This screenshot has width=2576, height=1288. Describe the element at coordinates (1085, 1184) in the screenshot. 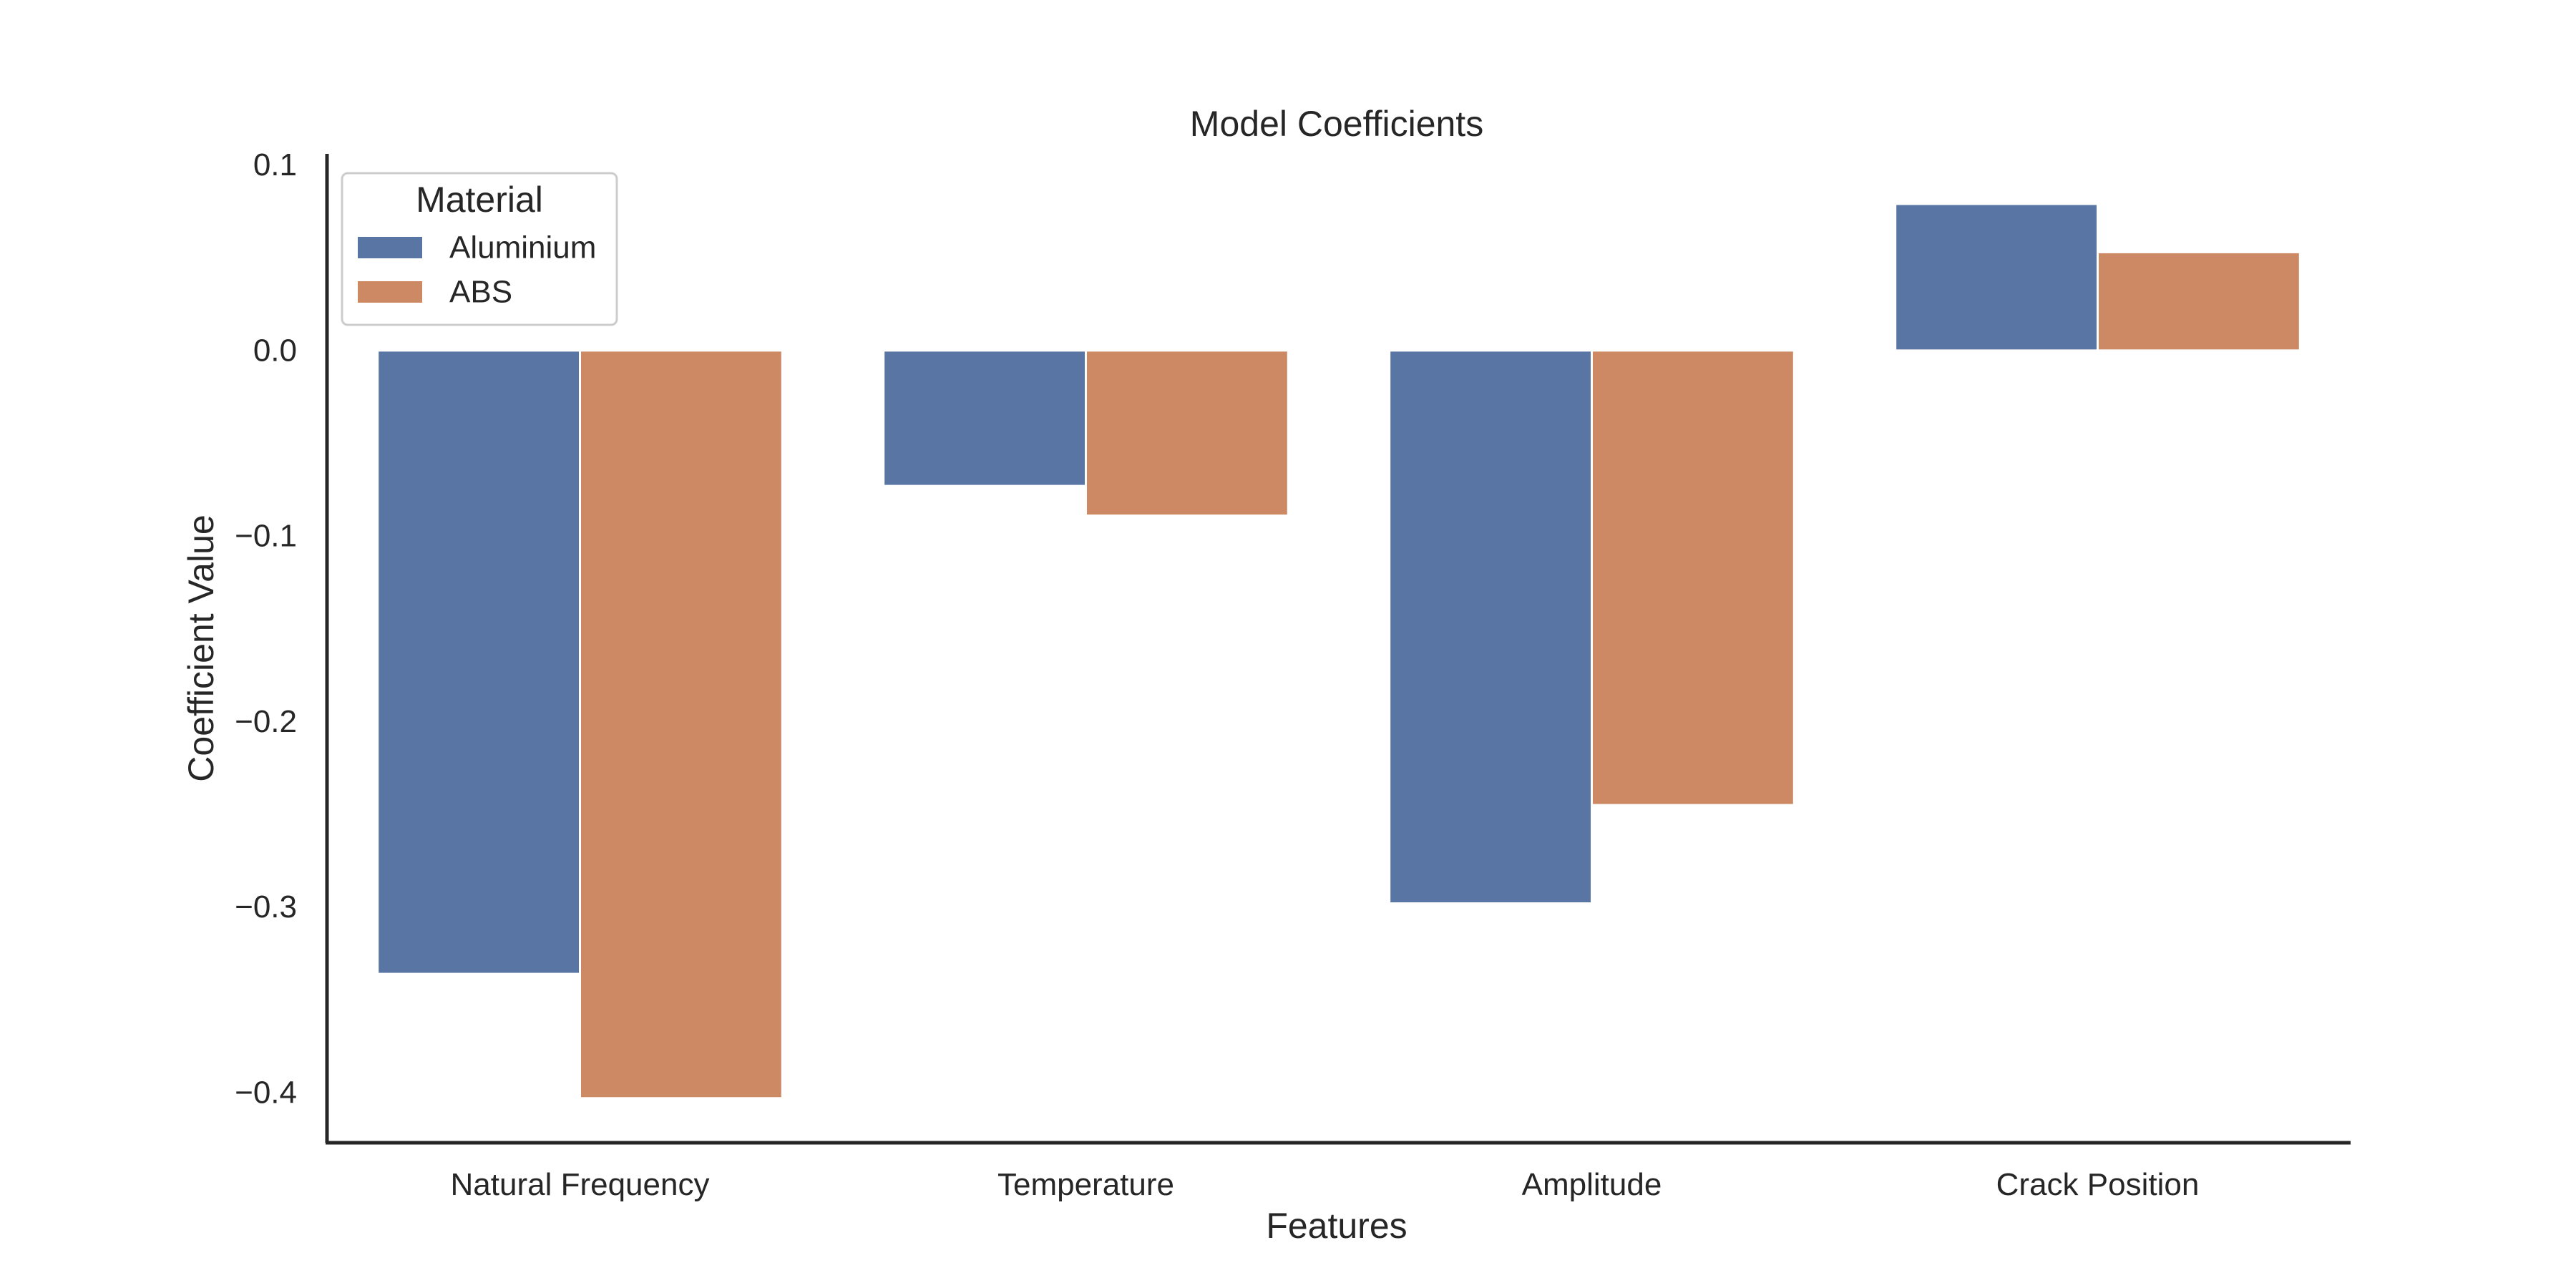

I see `x-tick-label: Temperature` at that location.